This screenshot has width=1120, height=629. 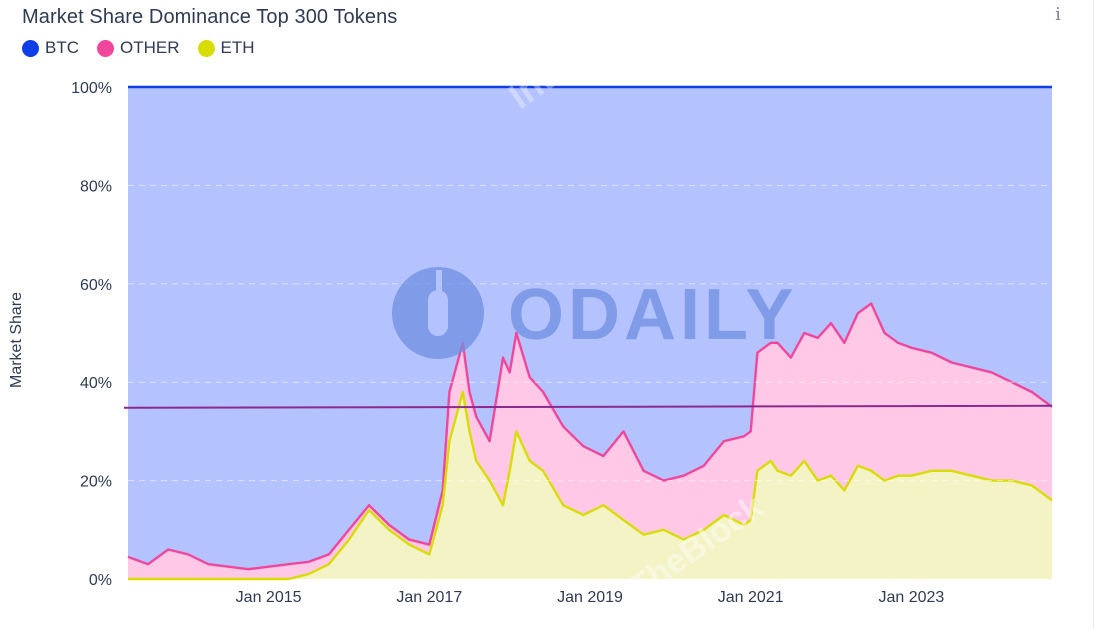 I want to click on watermark-main: ODAILY, so click(x=652, y=315).